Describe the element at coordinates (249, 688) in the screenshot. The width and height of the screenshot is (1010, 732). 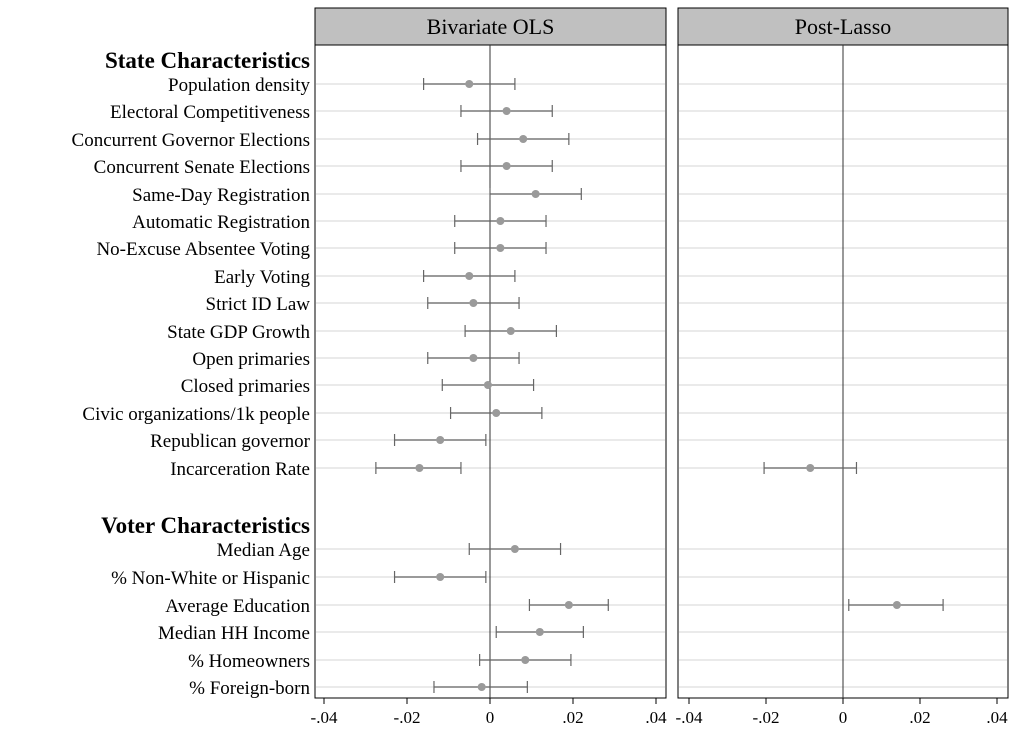
I see `row-label: % Foreign-born` at that location.